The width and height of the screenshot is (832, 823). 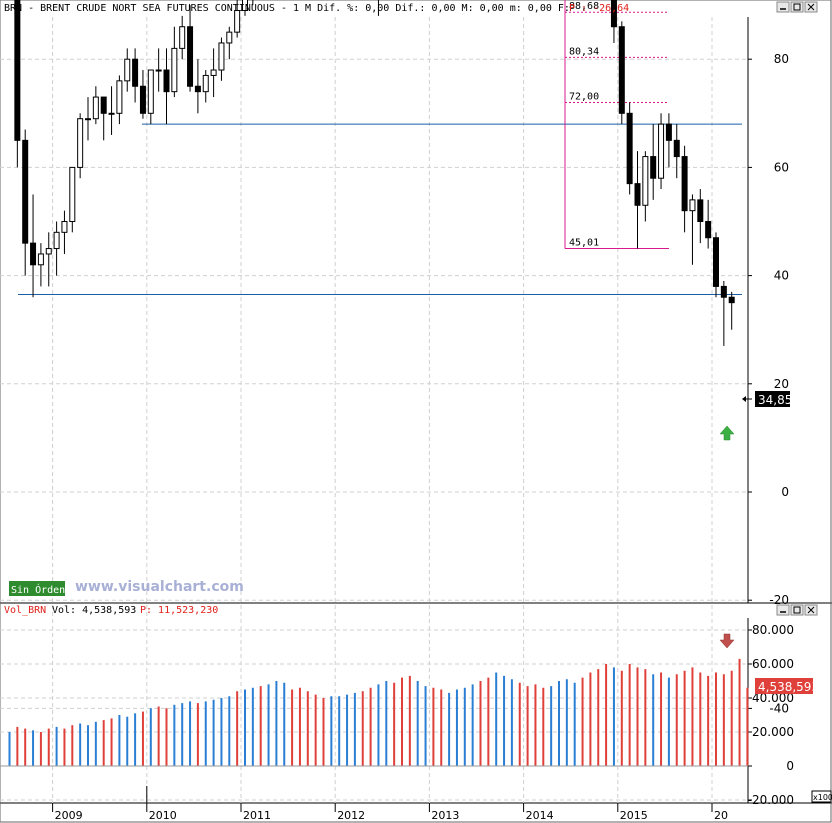 What do you see at coordinates (25, 610) in the screenshot?
I see `volume-series-name: Vol_BRN` at bounding box center [25, 610].